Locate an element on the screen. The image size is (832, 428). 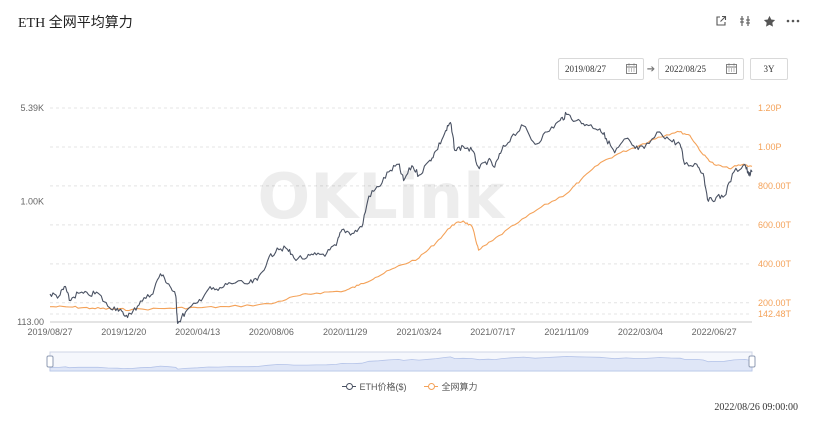
x-tick-label: 2019/08/27 is located at coordinates (49, 332).